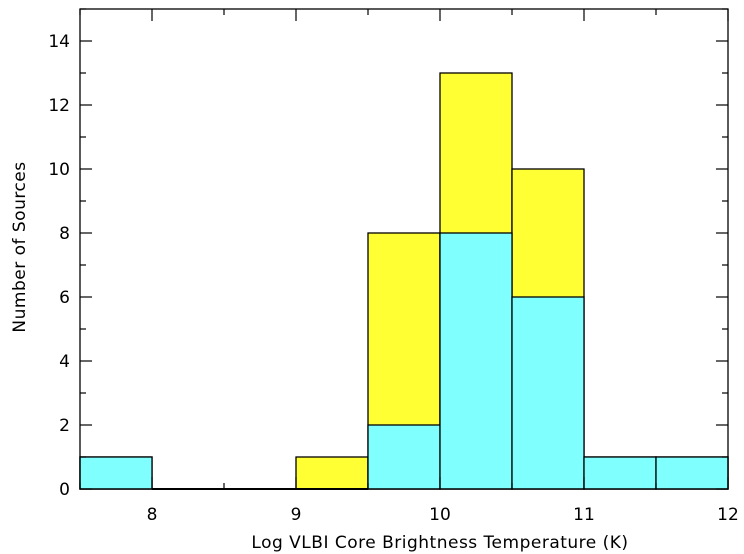  What do you see at coordinates (64, 234) in the screenshot?
I see `y-tick-label: 8` at bounding box center [64, 234].